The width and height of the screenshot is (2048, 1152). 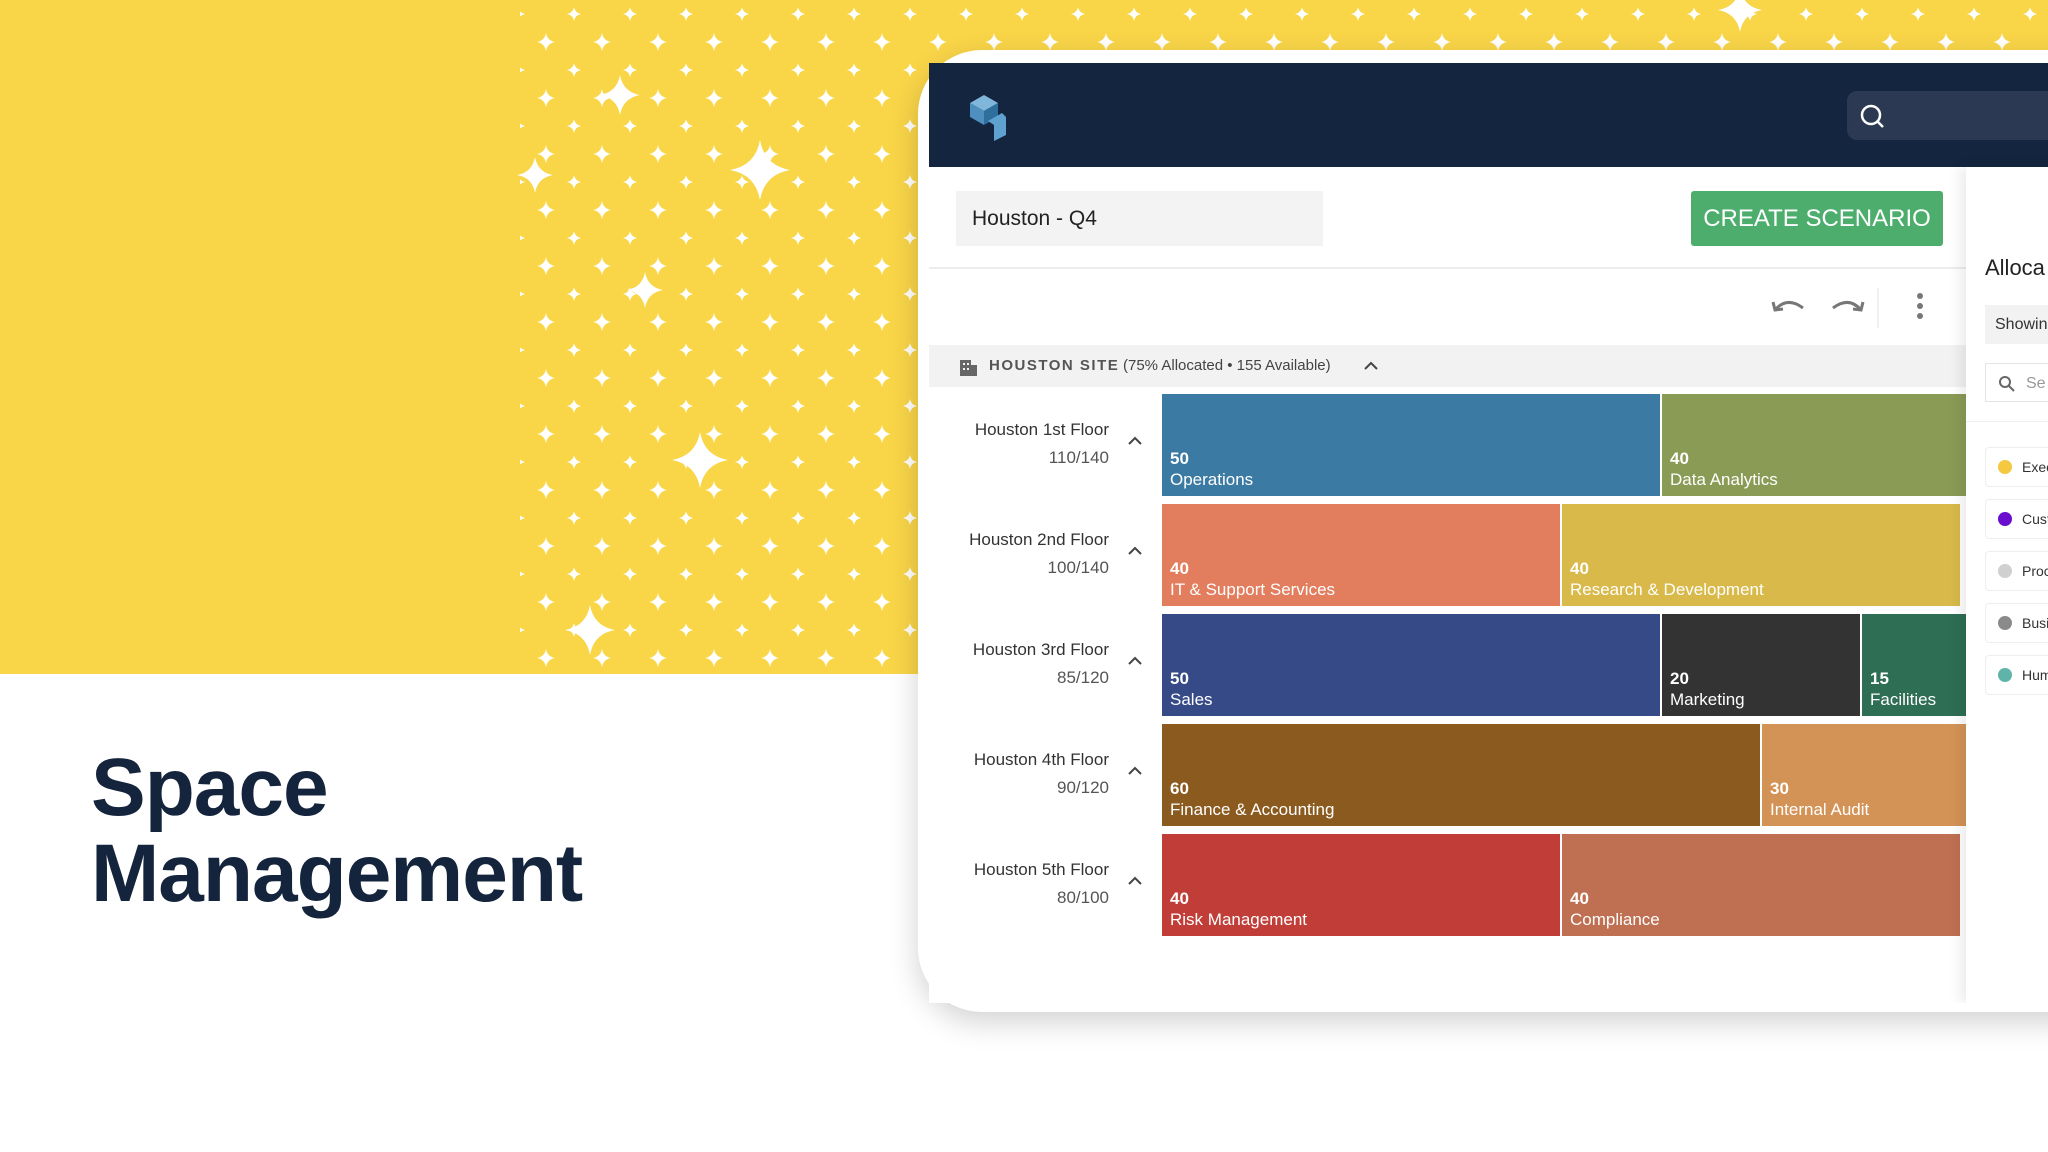 What do you see at coordinates (1371, 366) in the screenshot?
I see `collapse-chevron` at bounding box center [1371, 366].